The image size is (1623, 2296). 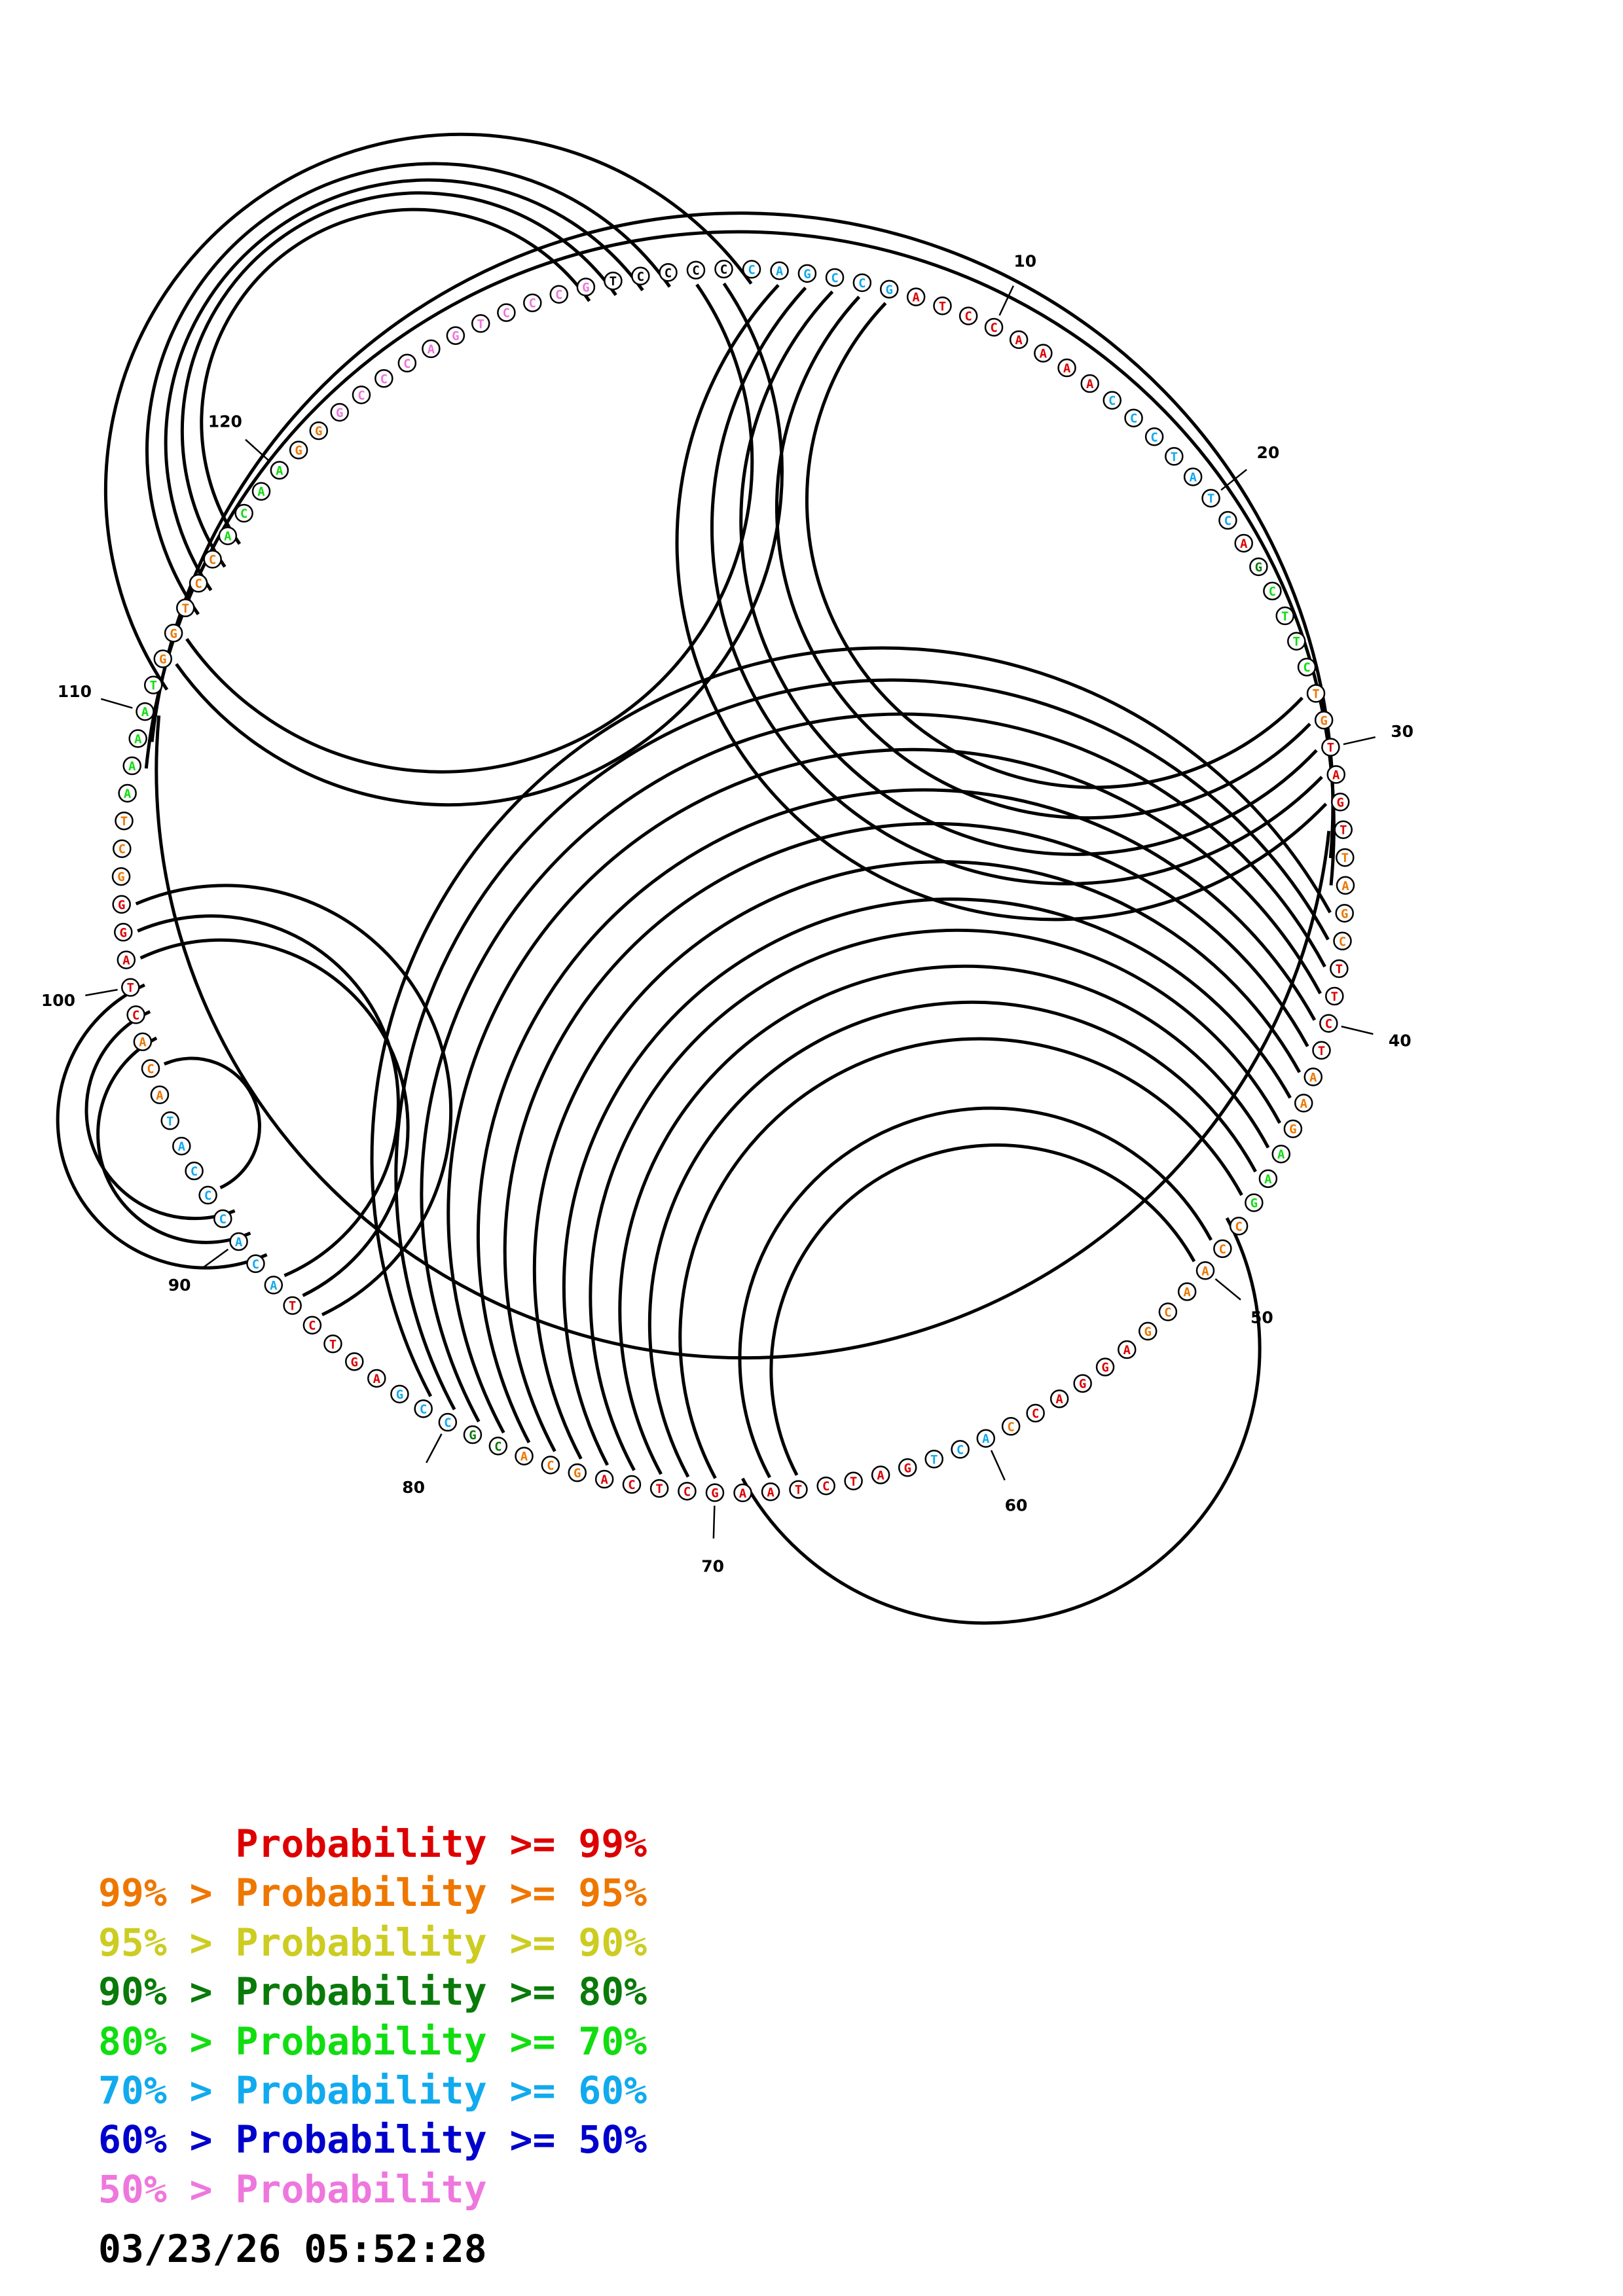 What do you see at coordinates (58, 1000) in the screenshot?
I see `position-number: 100` at bounding box center [58, 1000].